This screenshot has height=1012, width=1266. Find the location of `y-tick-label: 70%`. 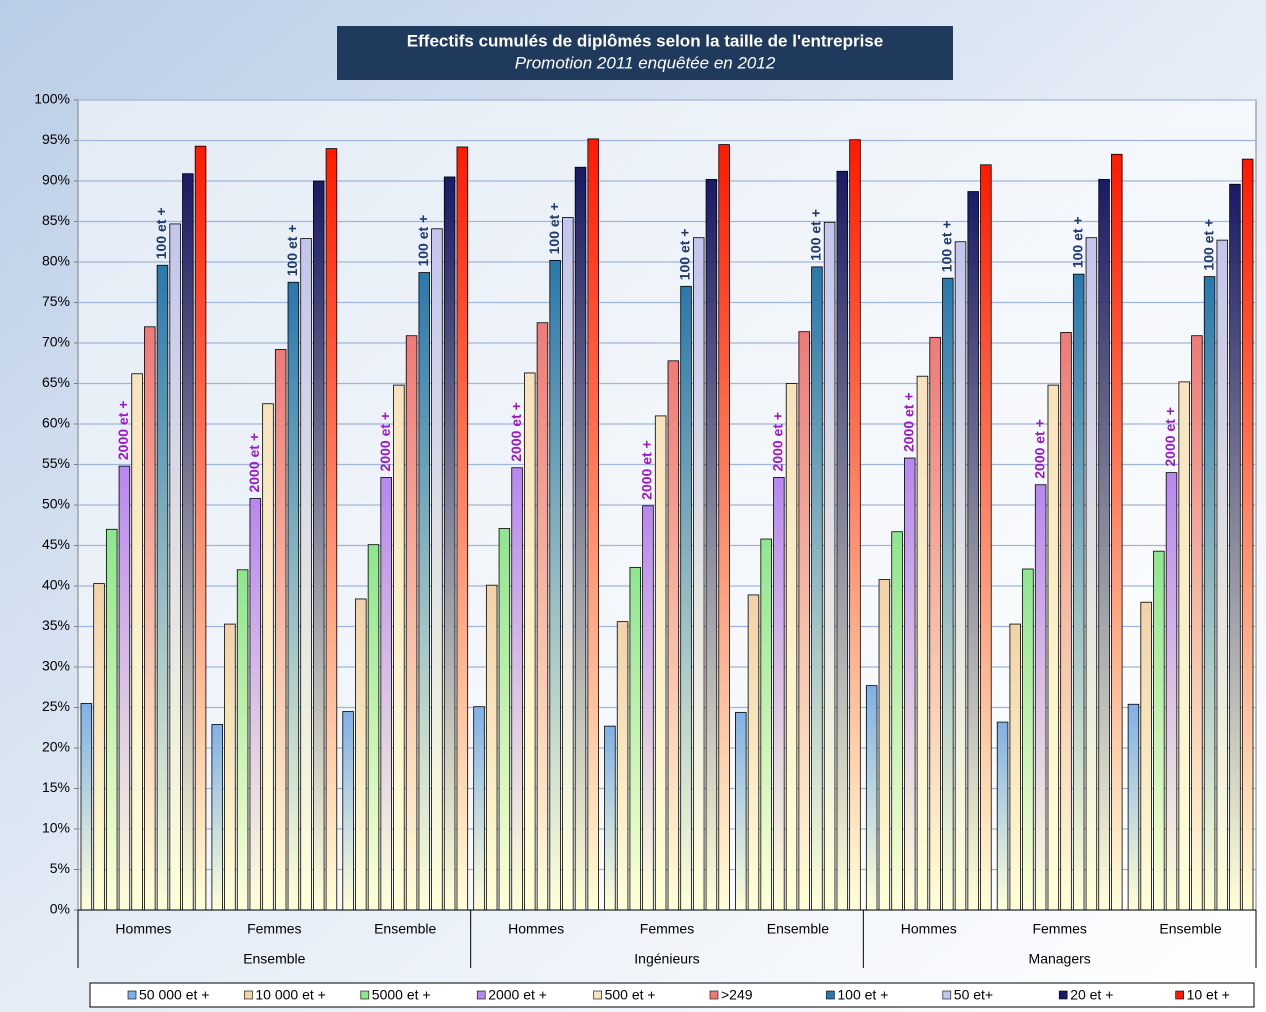

y-tick-label: 70% is located at coordinates (56, 342).